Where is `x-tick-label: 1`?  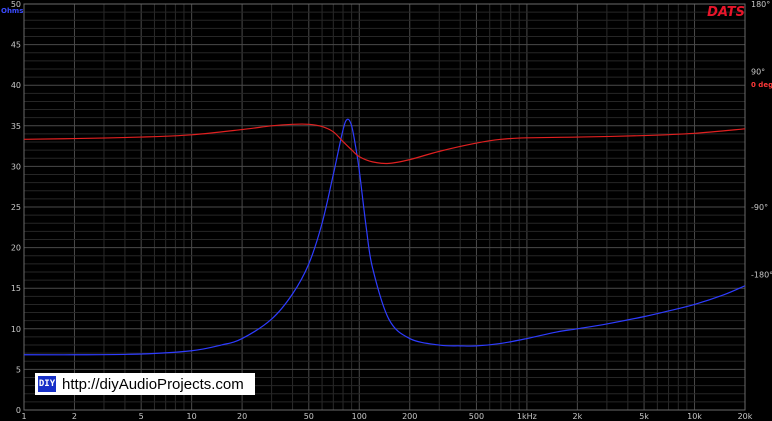
x-tick-label: 1 is located at coordinates (23, 416).